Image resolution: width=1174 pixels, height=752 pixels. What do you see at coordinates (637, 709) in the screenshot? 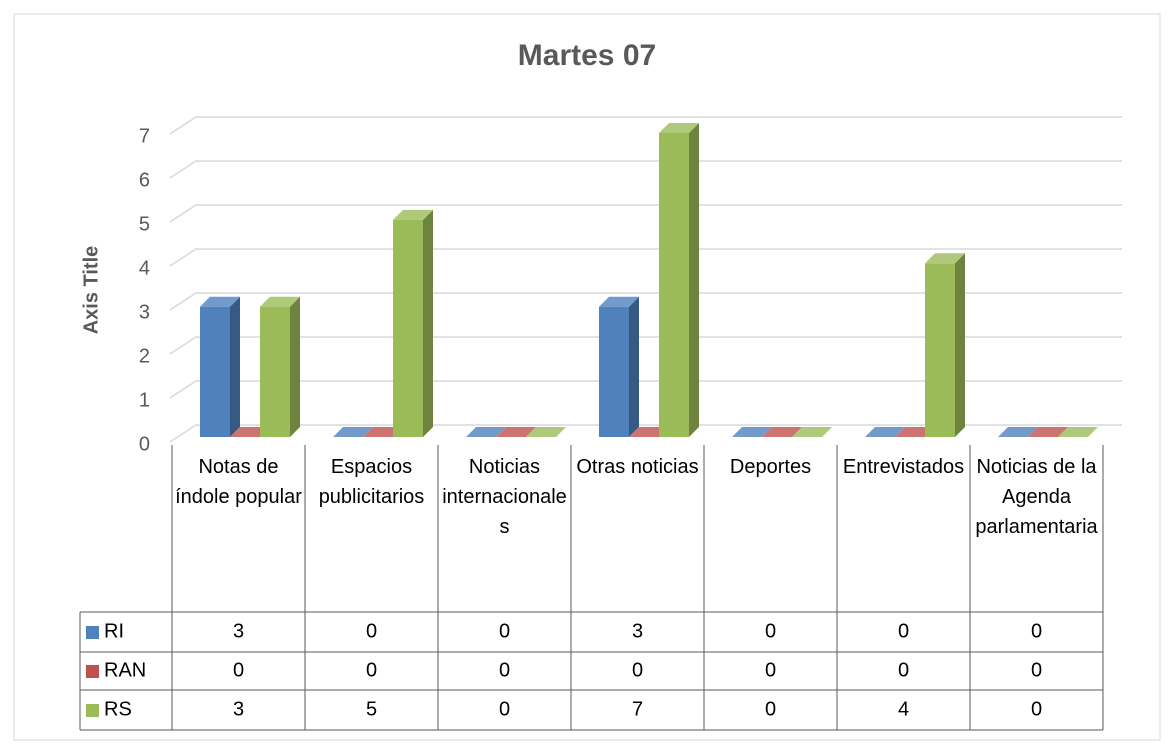
I see `table-value: 7` at bounding box center [637, 709].